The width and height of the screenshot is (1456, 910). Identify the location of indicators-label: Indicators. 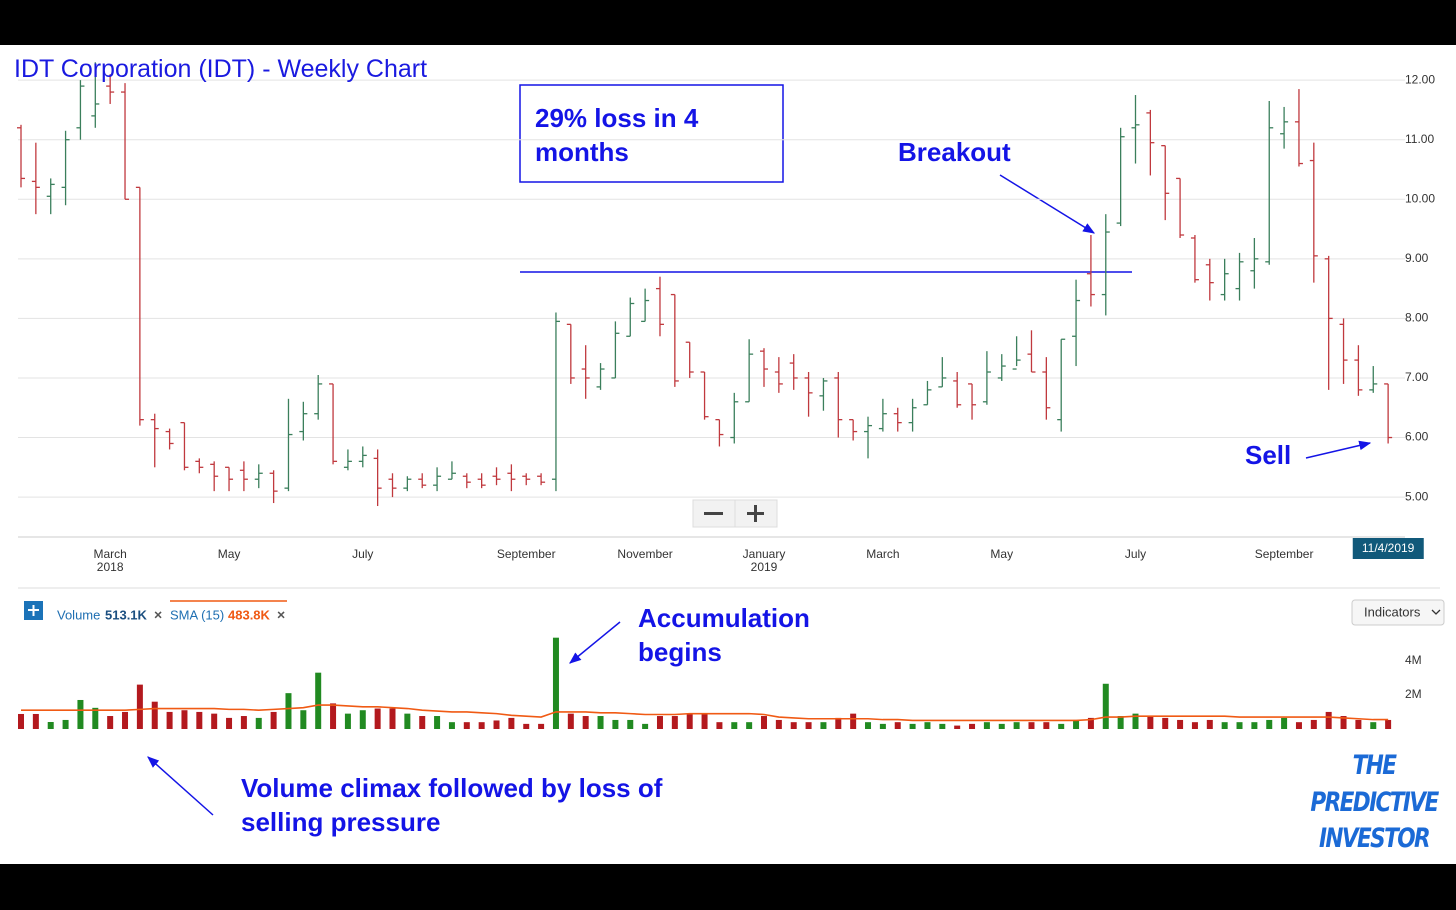
(1392, 611).